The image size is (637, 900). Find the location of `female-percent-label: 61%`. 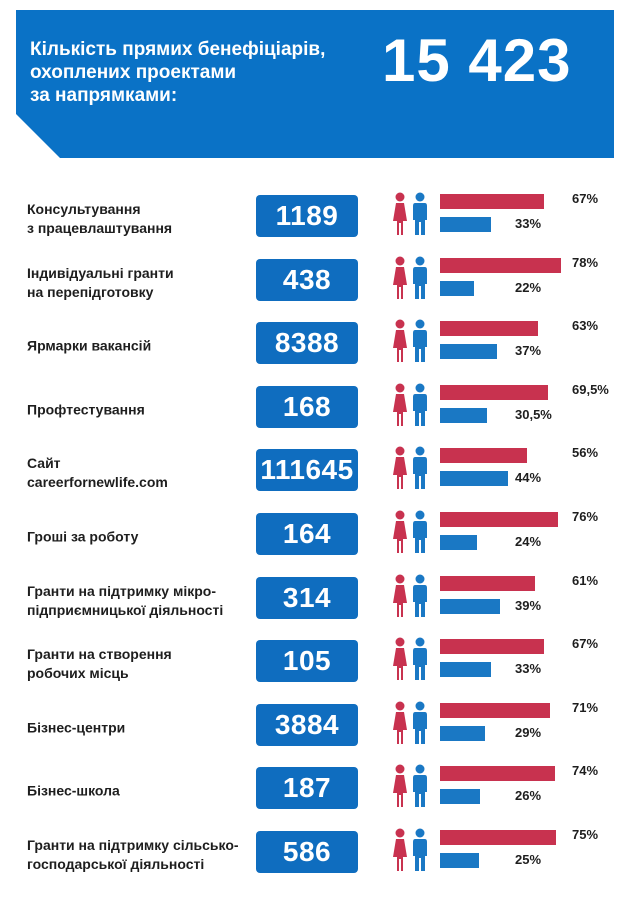

female-percent-label: 61% is located at coordinates (585, 580).